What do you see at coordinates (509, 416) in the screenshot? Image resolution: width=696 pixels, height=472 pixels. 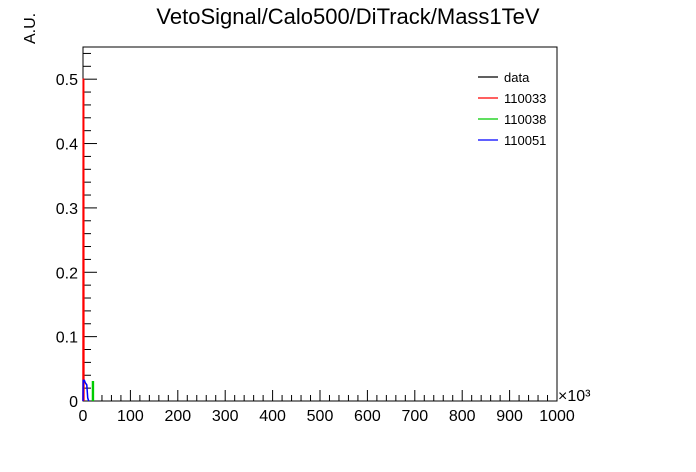 I see `x-tick-label: 900` at bounding box center [509, 416].